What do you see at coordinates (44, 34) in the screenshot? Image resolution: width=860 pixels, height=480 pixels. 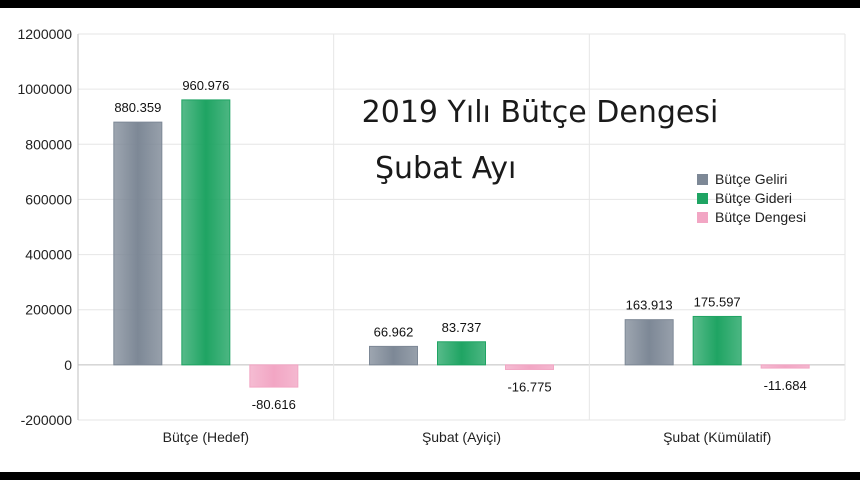 I see `y-tick-label: 1200000` at bounding box center [44, 34].